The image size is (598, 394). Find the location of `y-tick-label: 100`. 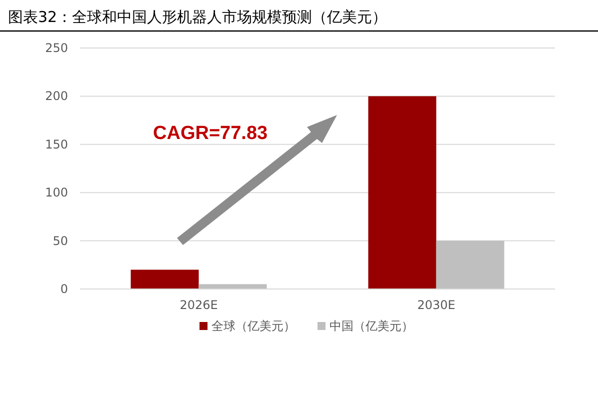

y-tick-label: 100 is located at coordinates (56, 193).